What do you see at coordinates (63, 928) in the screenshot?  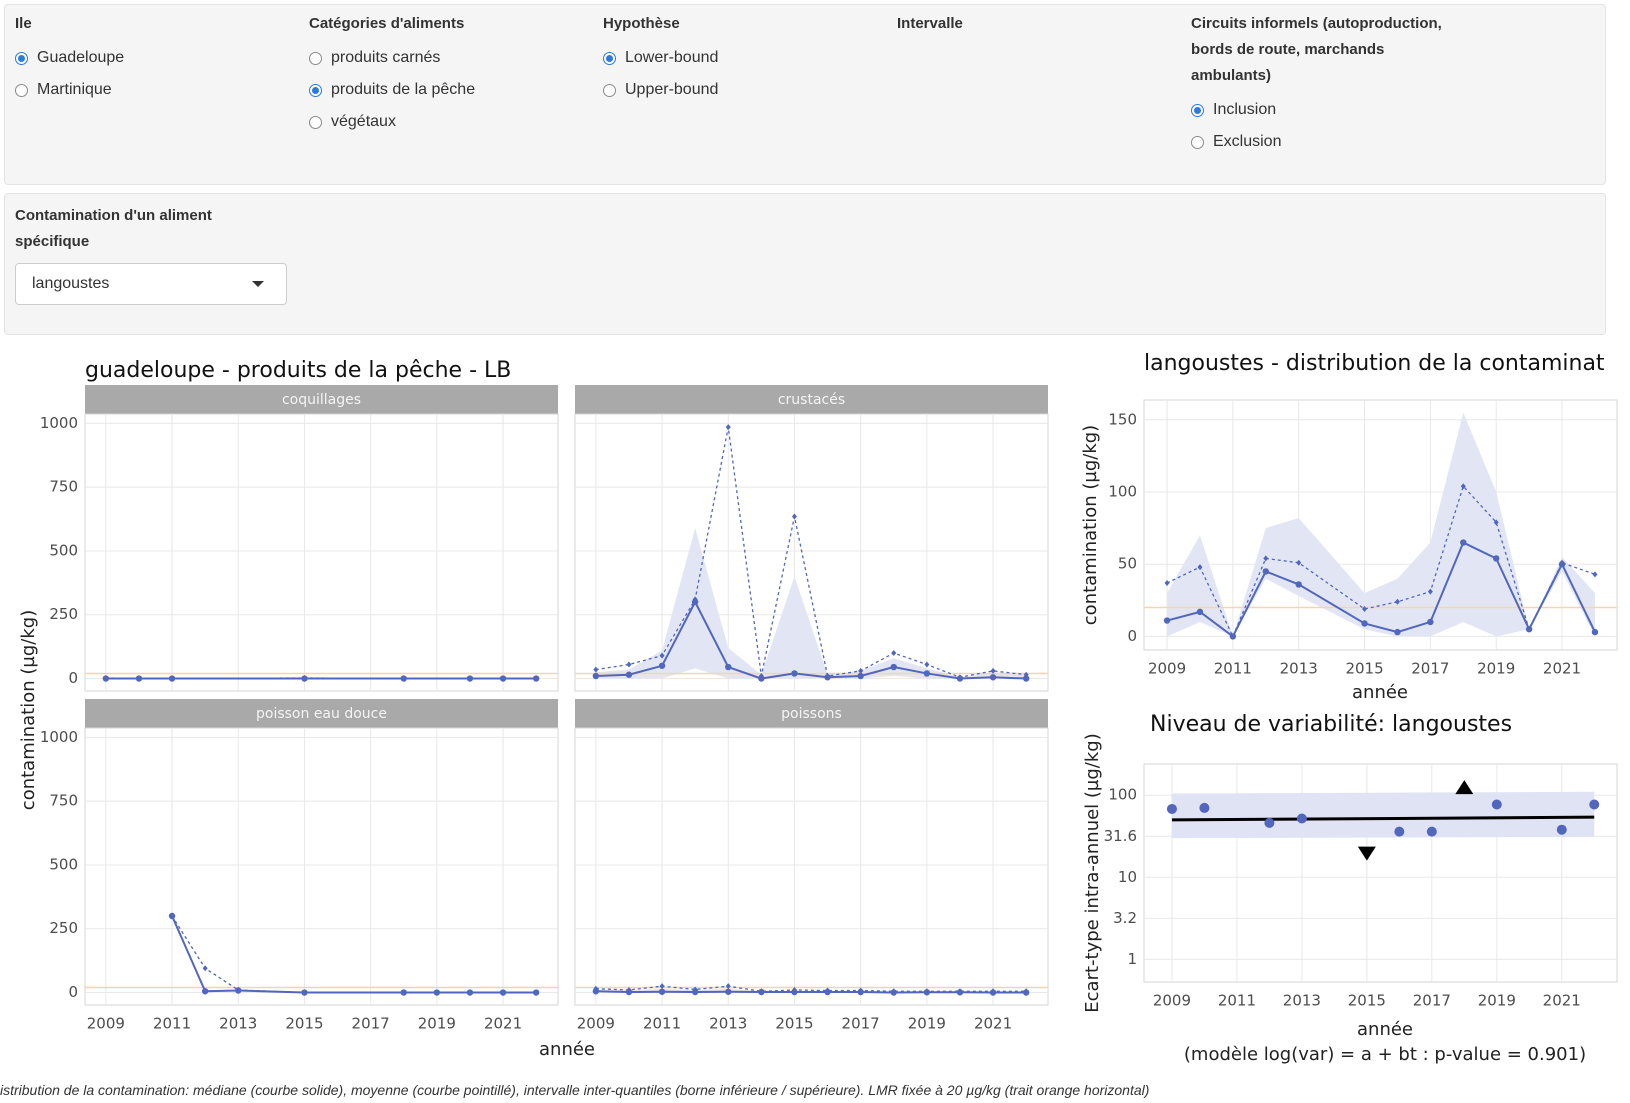 I see `y-tick-label: 250` at bounding box center [63, 928].